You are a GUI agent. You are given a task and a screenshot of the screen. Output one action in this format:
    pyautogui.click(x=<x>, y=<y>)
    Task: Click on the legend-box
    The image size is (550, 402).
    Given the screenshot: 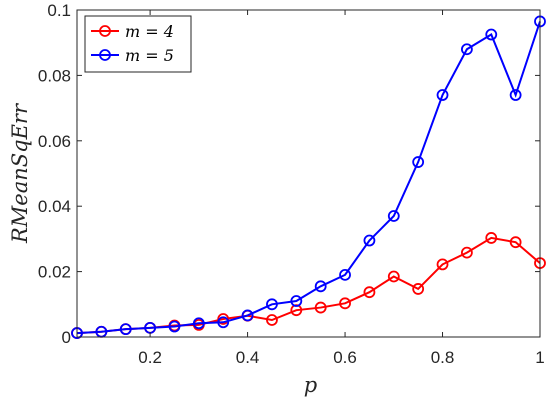 What is the action you would take?
    pyautogui.click(x=138, y=44)
    